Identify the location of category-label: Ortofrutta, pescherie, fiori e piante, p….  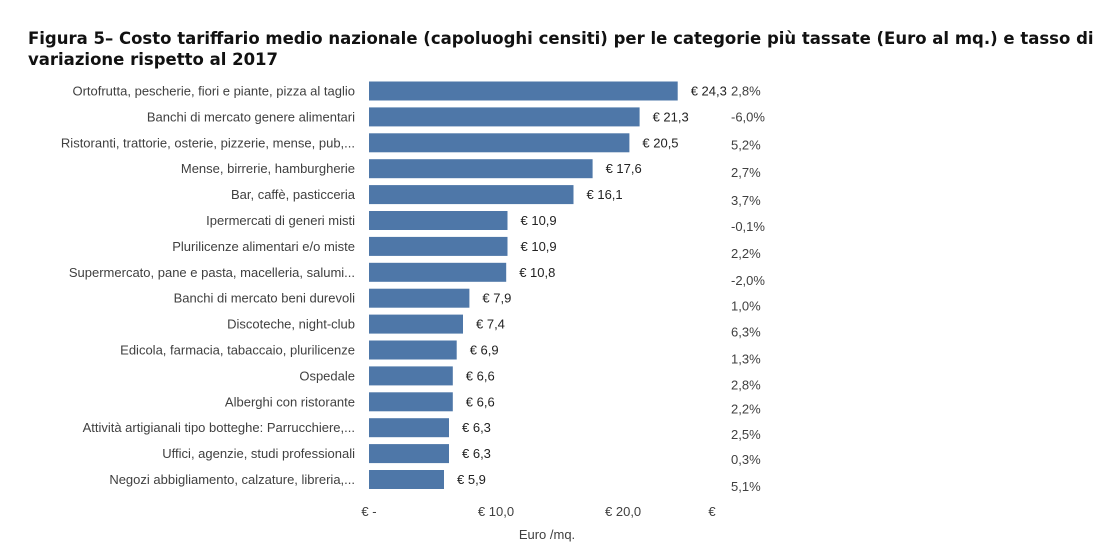
(213, 91).